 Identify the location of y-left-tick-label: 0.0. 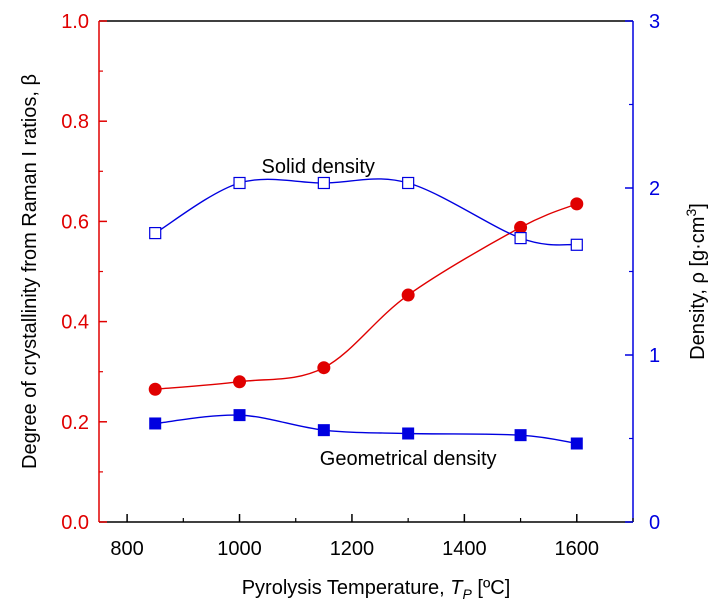
(75, 523).